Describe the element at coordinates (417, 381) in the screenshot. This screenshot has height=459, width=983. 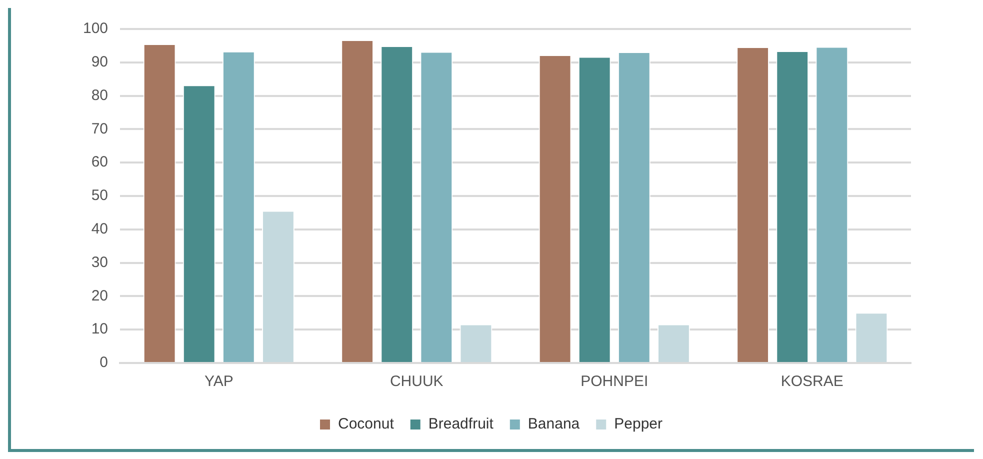
I see `x-tick-label: CHUUK` at that location.